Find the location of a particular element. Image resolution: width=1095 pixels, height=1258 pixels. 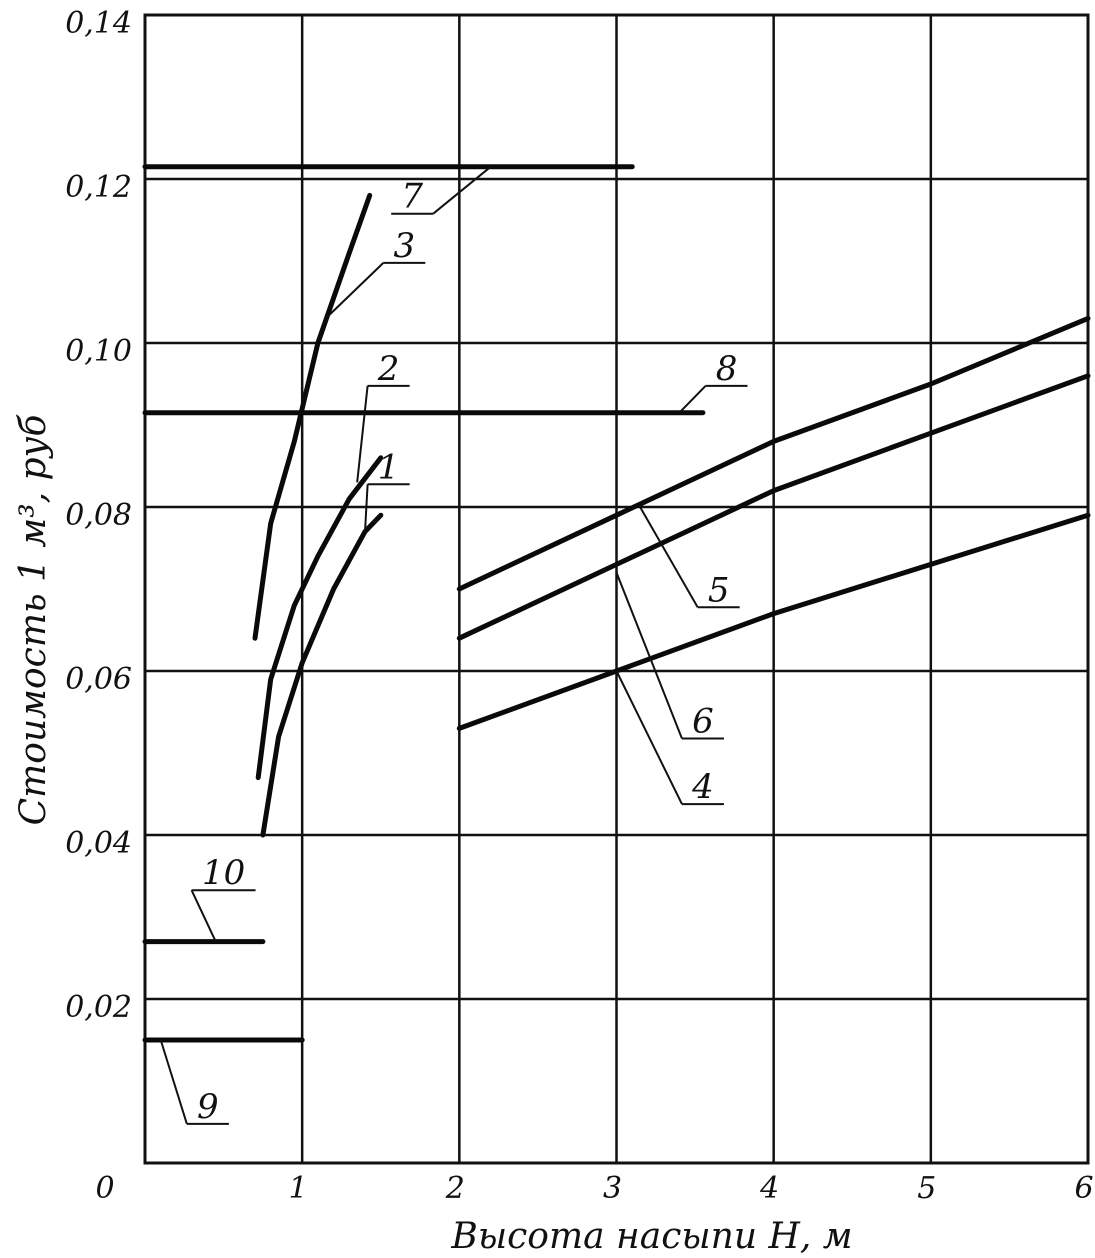

x-tick-label: 6 is located at coordinates (1083, 1188).